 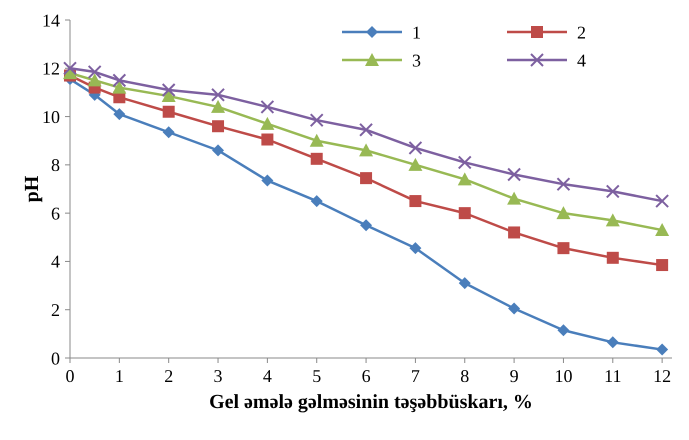 What do you see at coordinates (218, 376) in the screenshot?
I see `x-tick-label: 3` at bounding box center [218, 376].